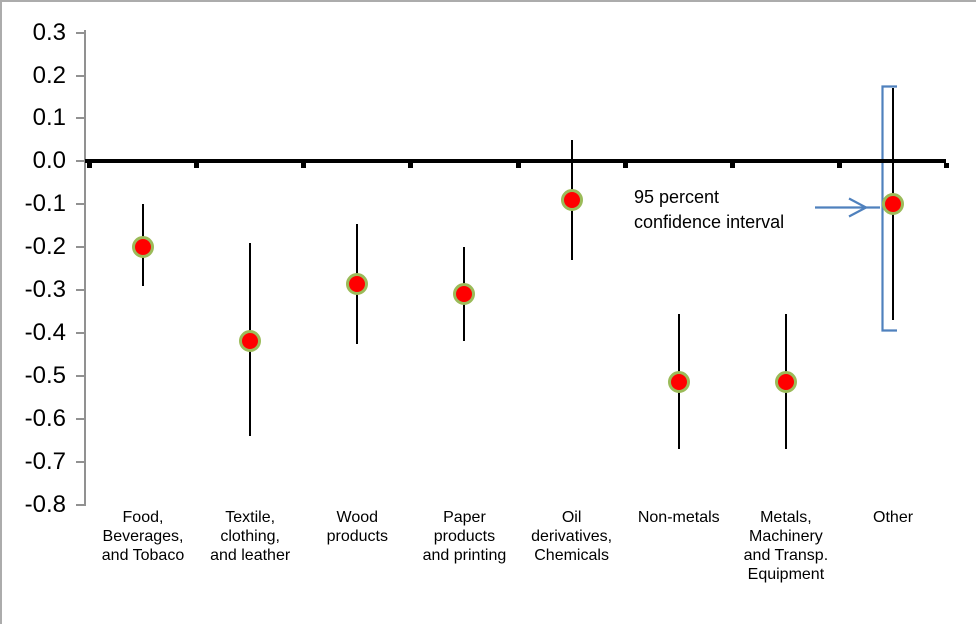 The height and width of the screenshot is (624, 976). What do you see at coordinates (464, 536) in the screenshot?
I see `category-label: Paper products and printing` at bounding box center [464, 536].